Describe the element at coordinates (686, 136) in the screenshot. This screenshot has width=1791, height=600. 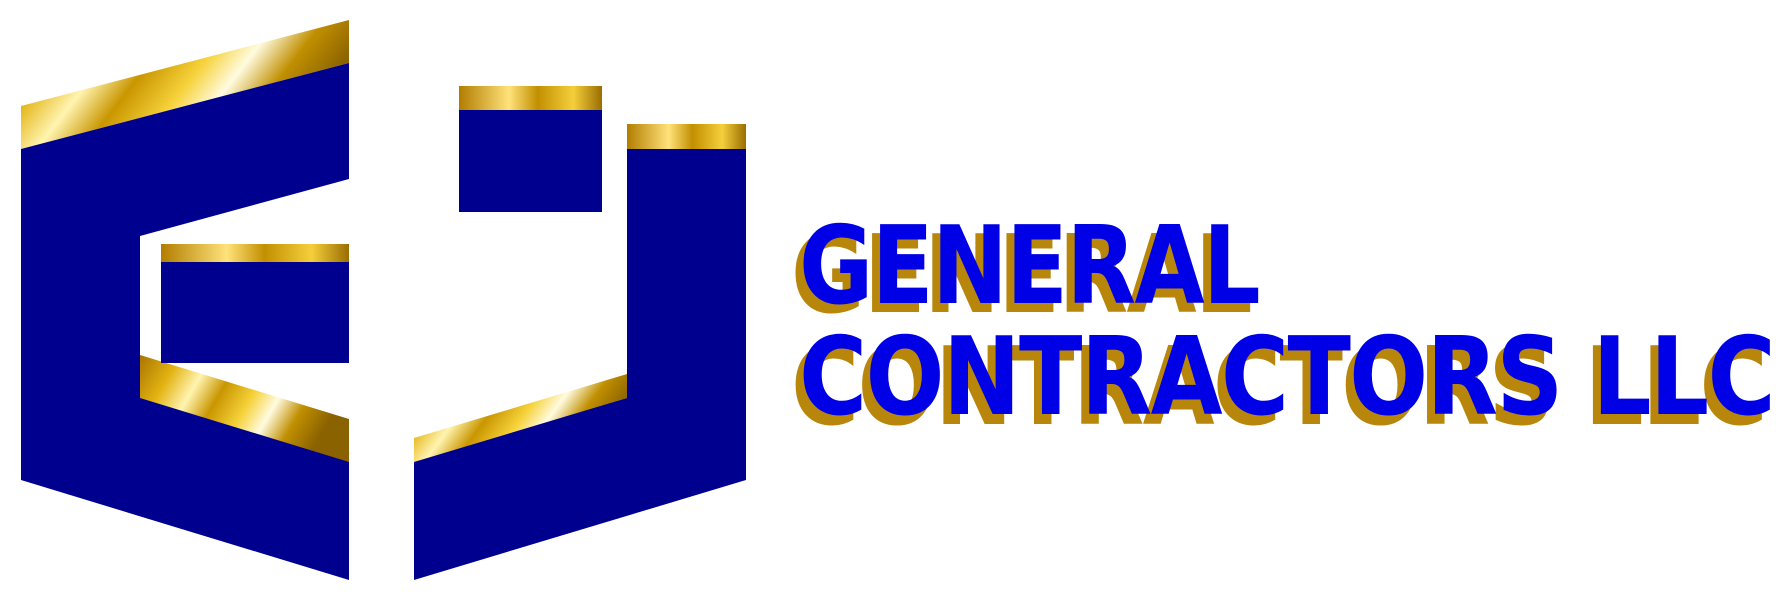
I see `logo-right-gold-cap` at that location.